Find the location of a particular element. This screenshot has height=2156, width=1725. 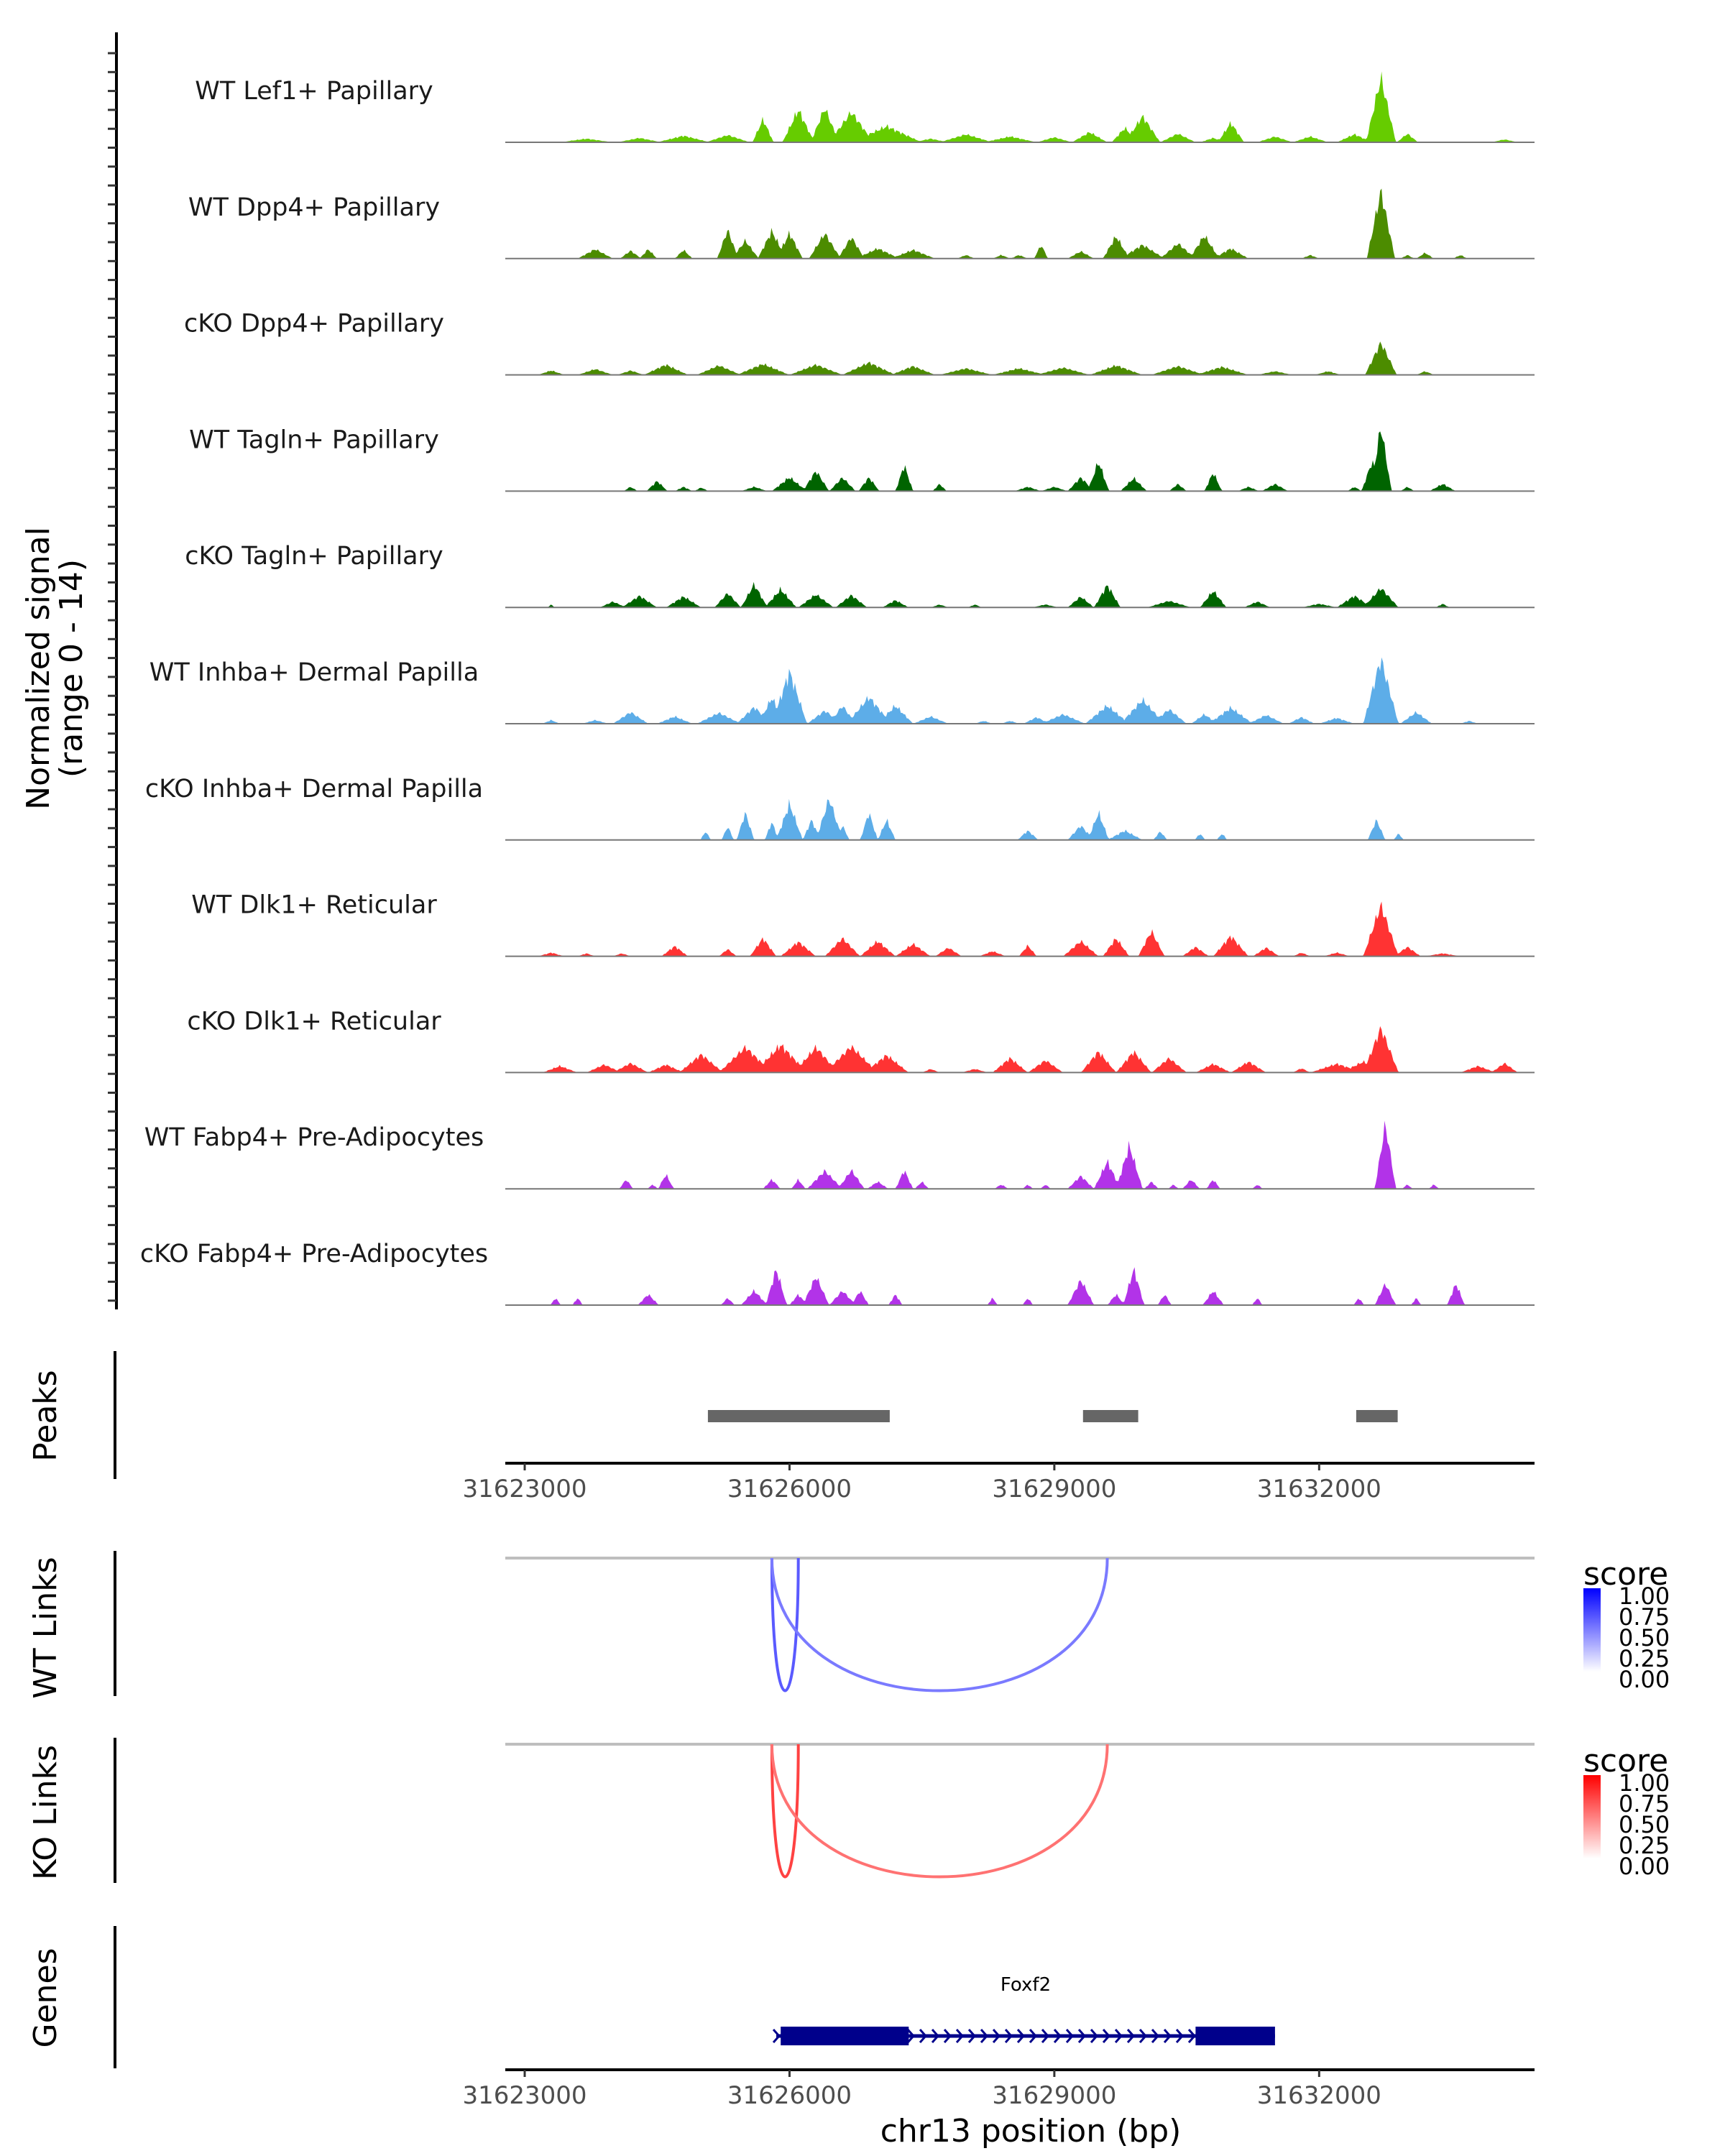

ko-links-track is located at coordinates (1020, 1811).